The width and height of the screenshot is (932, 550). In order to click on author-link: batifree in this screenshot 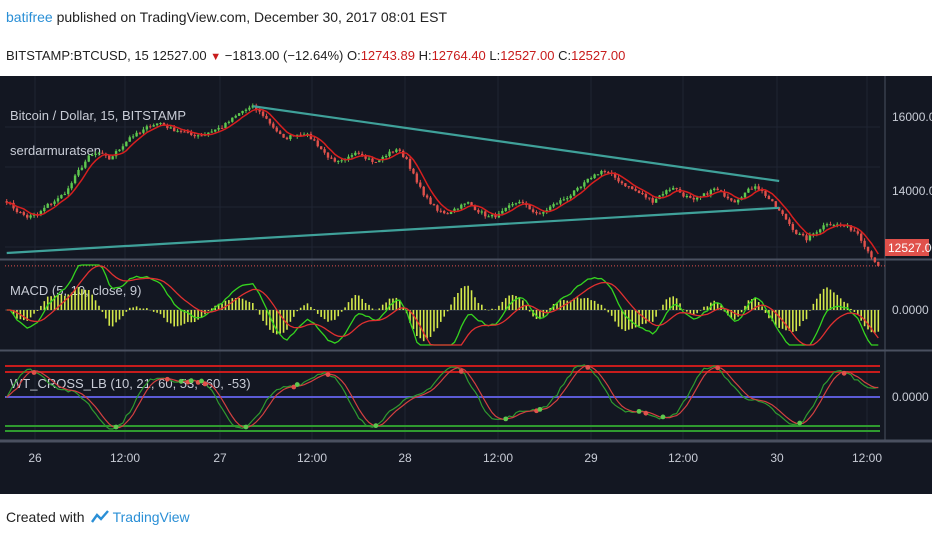, I will do `click(29, 17)`.